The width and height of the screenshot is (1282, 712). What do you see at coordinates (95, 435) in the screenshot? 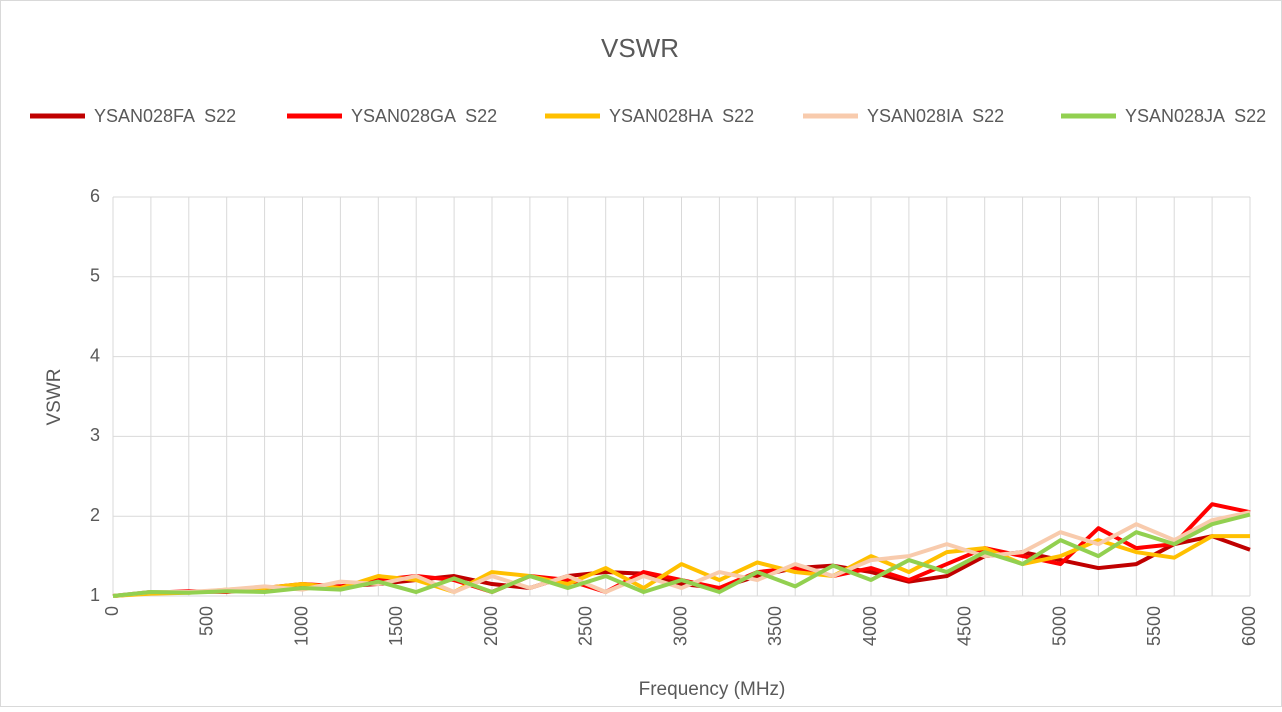
I see `y-tick-label: 3` at bounding box center [95, 435].